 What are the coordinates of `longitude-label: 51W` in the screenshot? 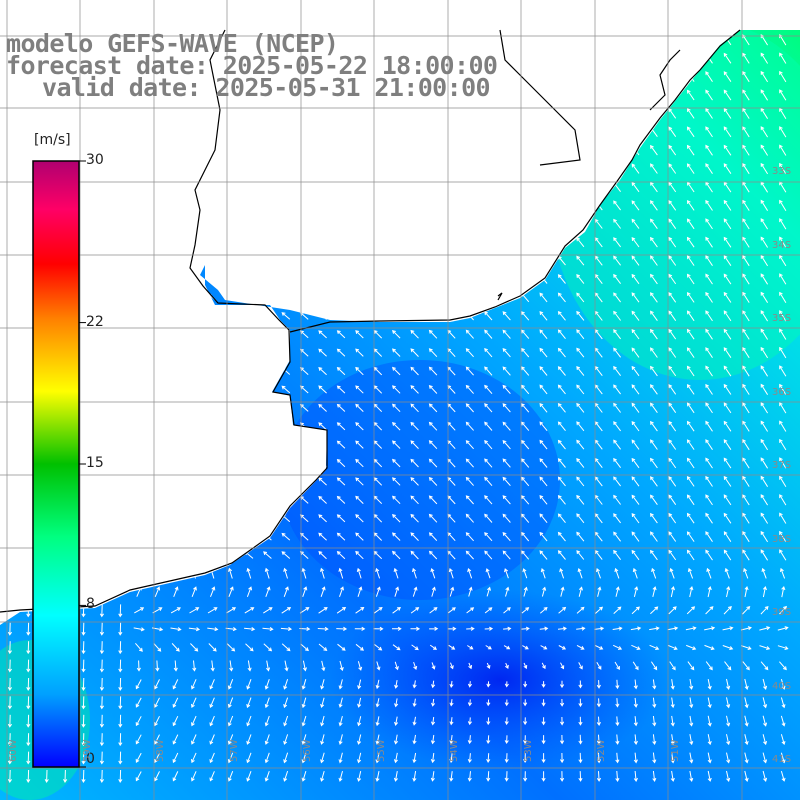 It's located at (675, 750).